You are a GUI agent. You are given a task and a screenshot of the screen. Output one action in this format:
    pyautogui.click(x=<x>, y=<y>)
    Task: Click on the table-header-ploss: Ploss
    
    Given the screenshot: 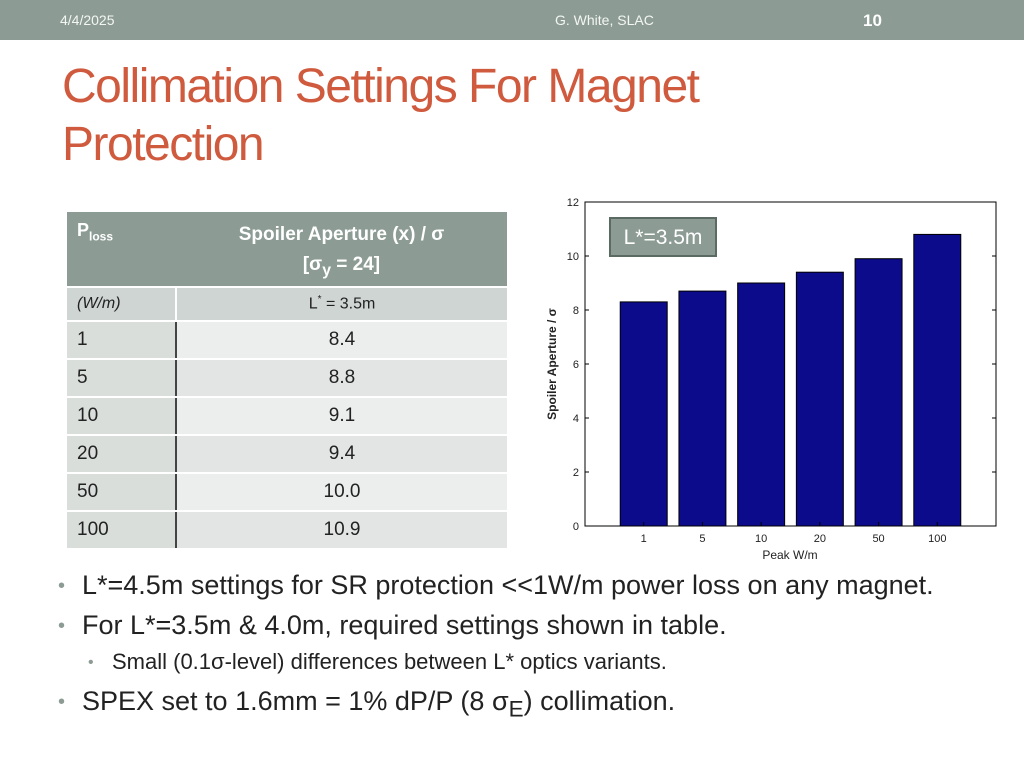 What is the action you would take?
    pyautogui.click(x=121, y=250)
    